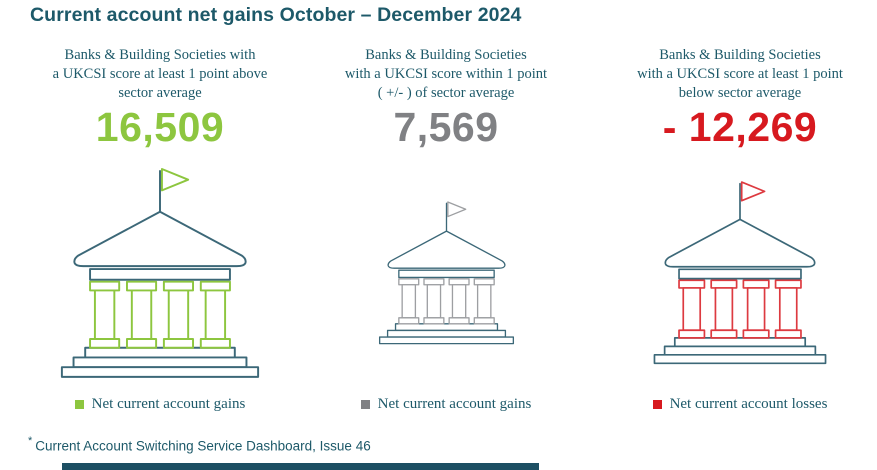 The width and height of the screenshot is (877, 470). I want to click on footnote-asterisk: *, so click(30, 441).